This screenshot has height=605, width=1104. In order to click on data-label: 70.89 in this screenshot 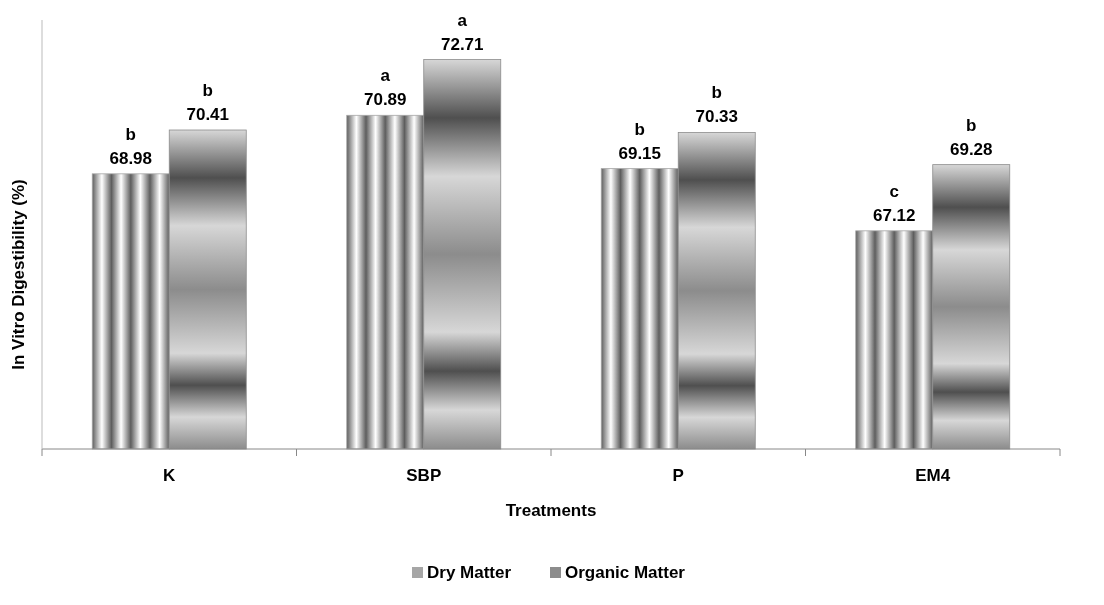, I will do `click(385, 100)`.